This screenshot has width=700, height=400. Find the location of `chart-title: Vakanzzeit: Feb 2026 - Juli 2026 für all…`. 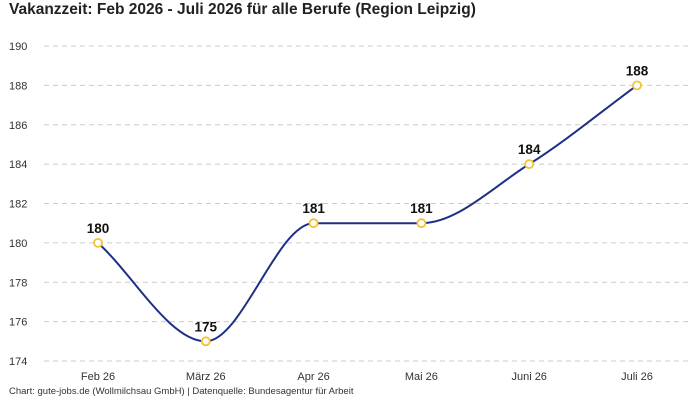

chart-title: Vakanzzeit: Feb 2026 - Juli 2026 für all… is located at coordinates (242, 9).